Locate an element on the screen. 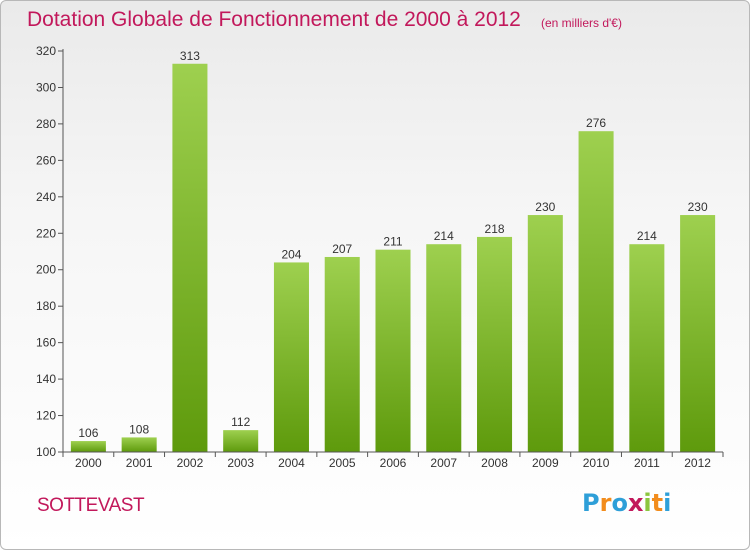 The image size is (750, 550). bar-2007 is located at coordinates (444, 348).